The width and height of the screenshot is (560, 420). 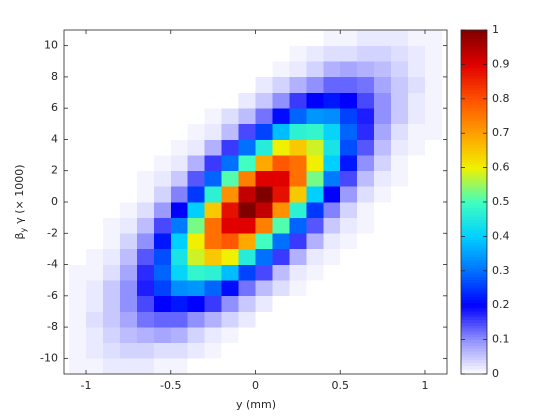 I want to click on y-tick-label: 6, so click(x=54, y=107).